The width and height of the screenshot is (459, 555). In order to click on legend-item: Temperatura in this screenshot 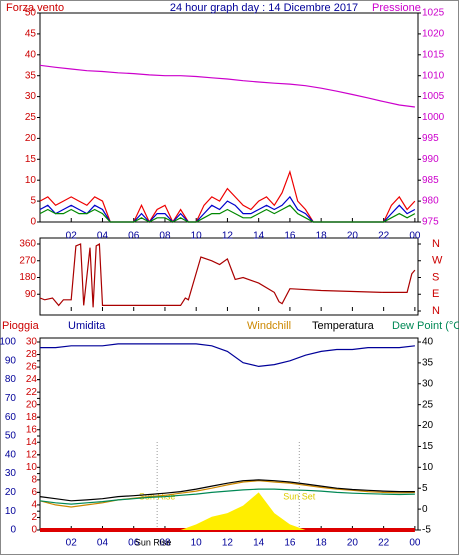, I will do `click(343, 326)`.